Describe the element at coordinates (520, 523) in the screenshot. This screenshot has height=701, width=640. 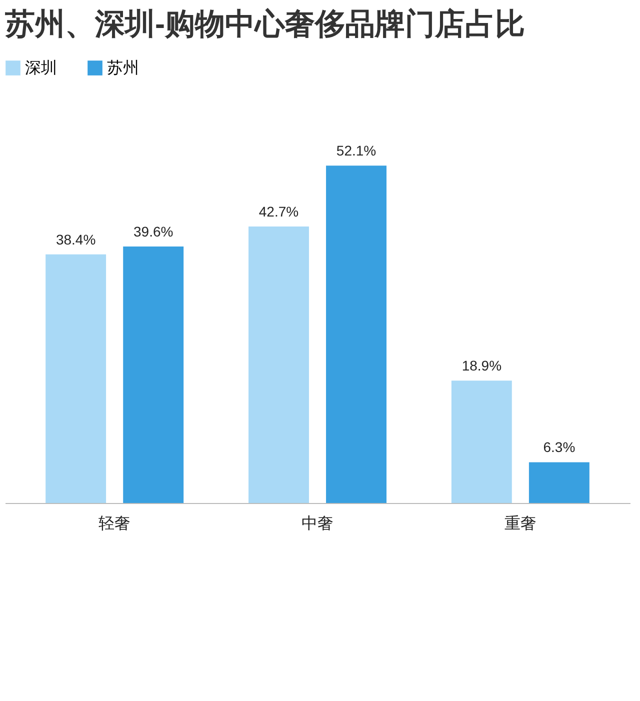
I see `x-tick-label: 重奢` at that location.